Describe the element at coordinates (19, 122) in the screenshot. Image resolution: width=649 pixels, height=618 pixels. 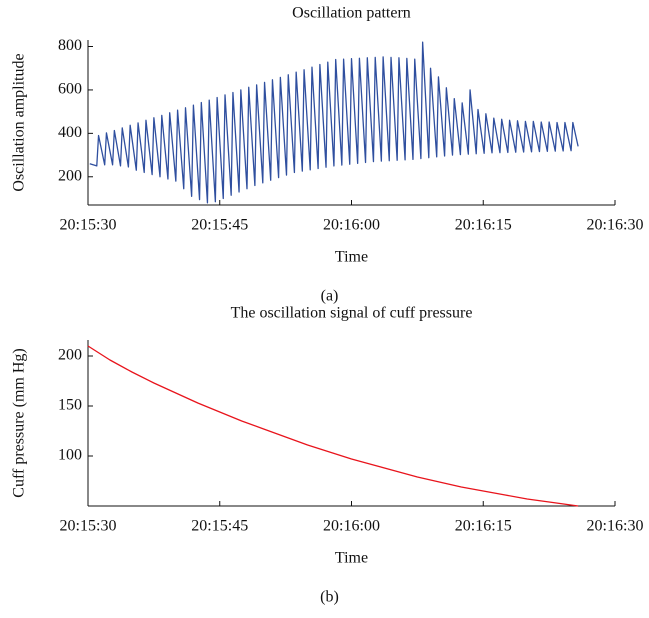
I see `y-axis-label: Oscillation amplitude` at that location.